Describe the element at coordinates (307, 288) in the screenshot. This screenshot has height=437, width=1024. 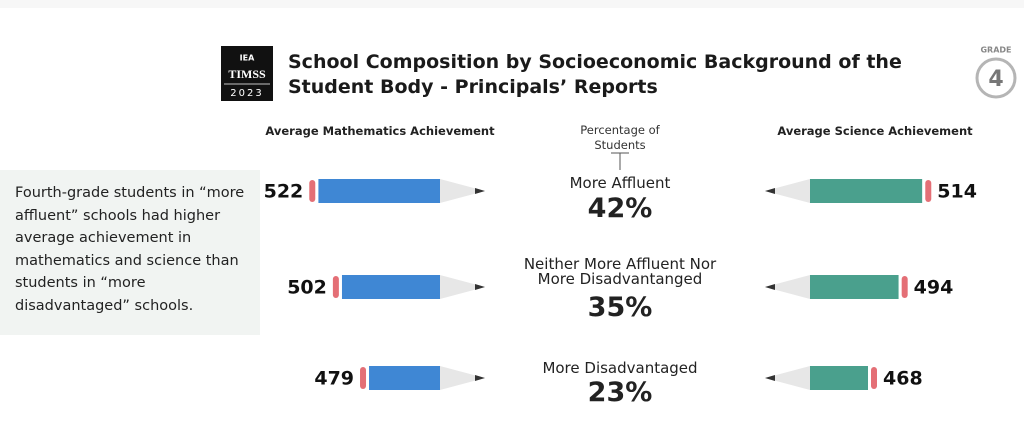
I see `value-label: 502` at that location.